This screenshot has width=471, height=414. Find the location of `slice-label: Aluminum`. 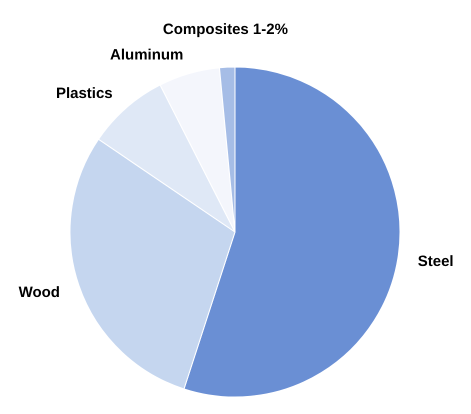

slice-label: Aluminum is located at coordinates (147, 55).